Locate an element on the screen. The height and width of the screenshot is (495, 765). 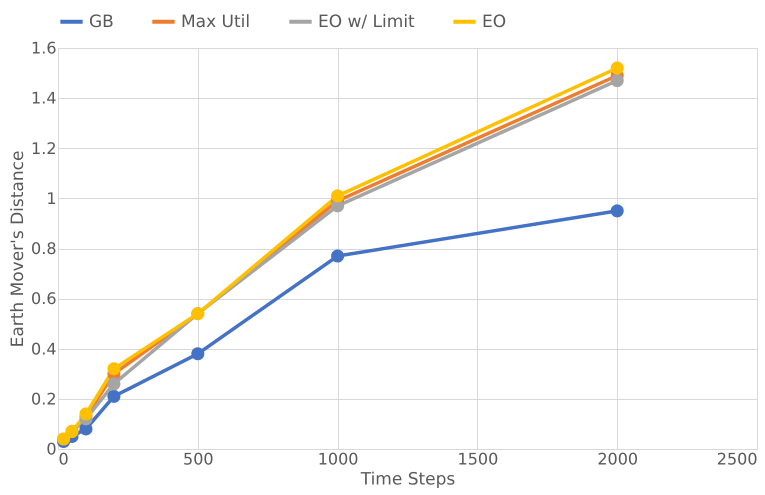
x-tick-label: 1000 is located at coordinates (338, 459).